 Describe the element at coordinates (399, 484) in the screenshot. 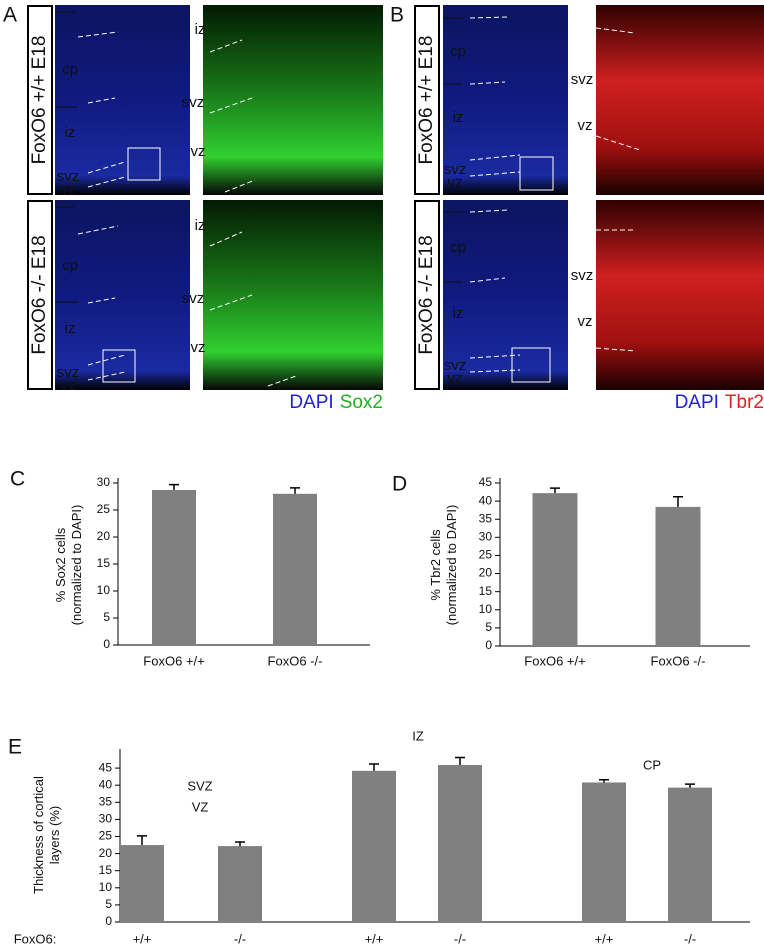

I see `panel-label: D` at that location.